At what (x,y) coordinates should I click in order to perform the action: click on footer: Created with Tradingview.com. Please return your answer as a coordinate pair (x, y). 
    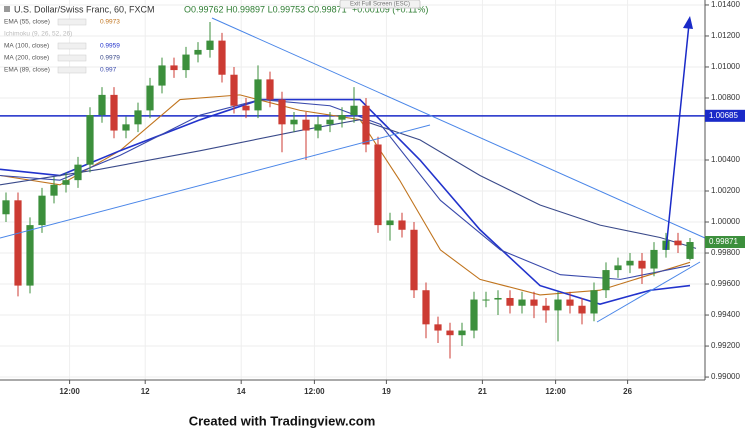
    Looking at the image, I should click on (282, 420).